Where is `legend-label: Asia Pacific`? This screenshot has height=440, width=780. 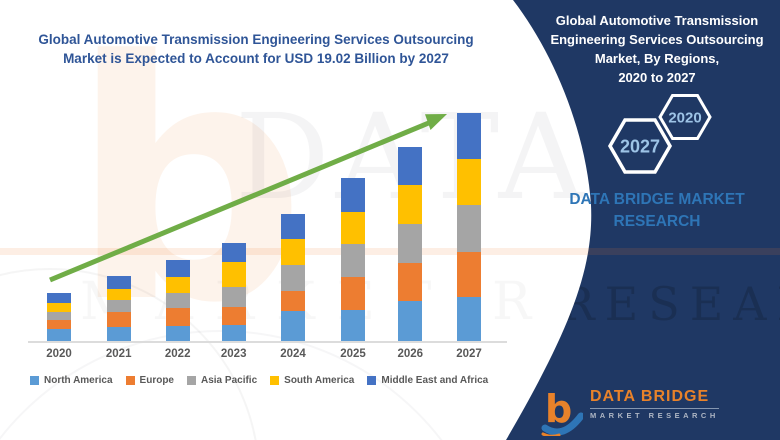 legend-label: Asia Pacific is located at coordinates (229, 380).